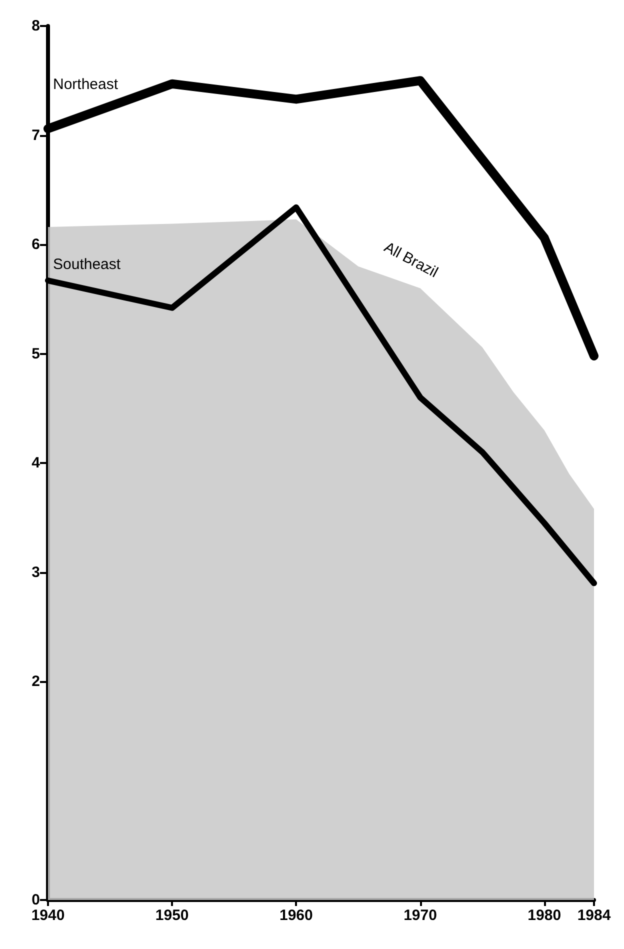  I want to click on series-label: Northeast, so click(86, 85).